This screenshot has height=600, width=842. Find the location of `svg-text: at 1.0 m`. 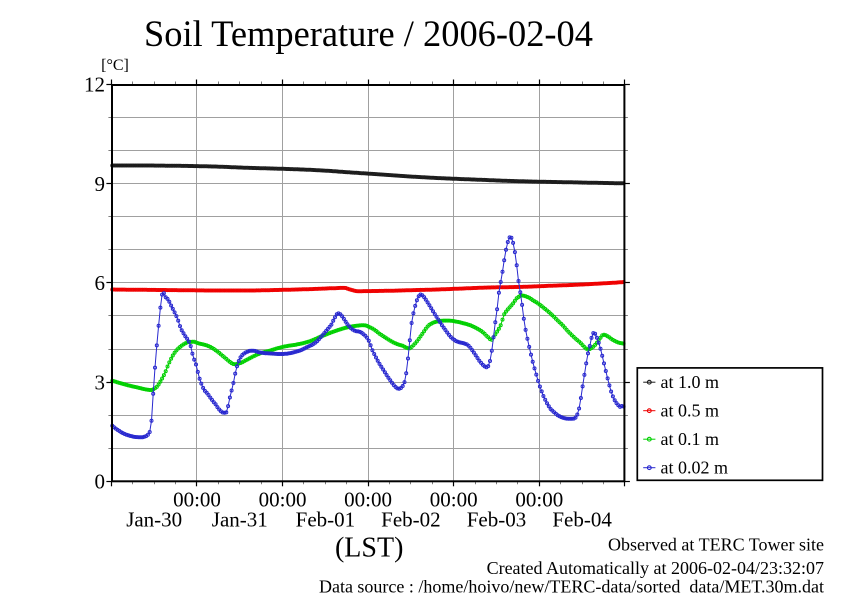

svg-text: at 1.0 m is located at coordinates (690, 382).